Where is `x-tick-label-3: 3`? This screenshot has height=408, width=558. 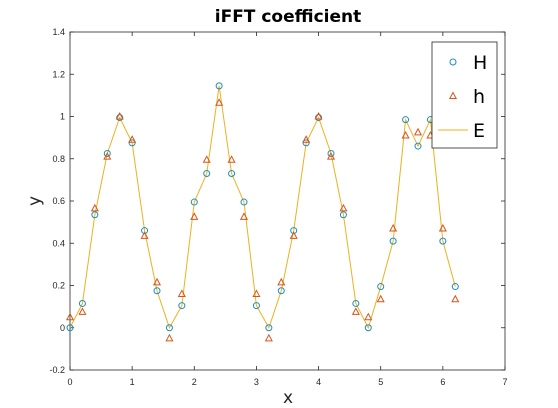
x-tick-label-3: 3 is located at coordinates (256, 382).